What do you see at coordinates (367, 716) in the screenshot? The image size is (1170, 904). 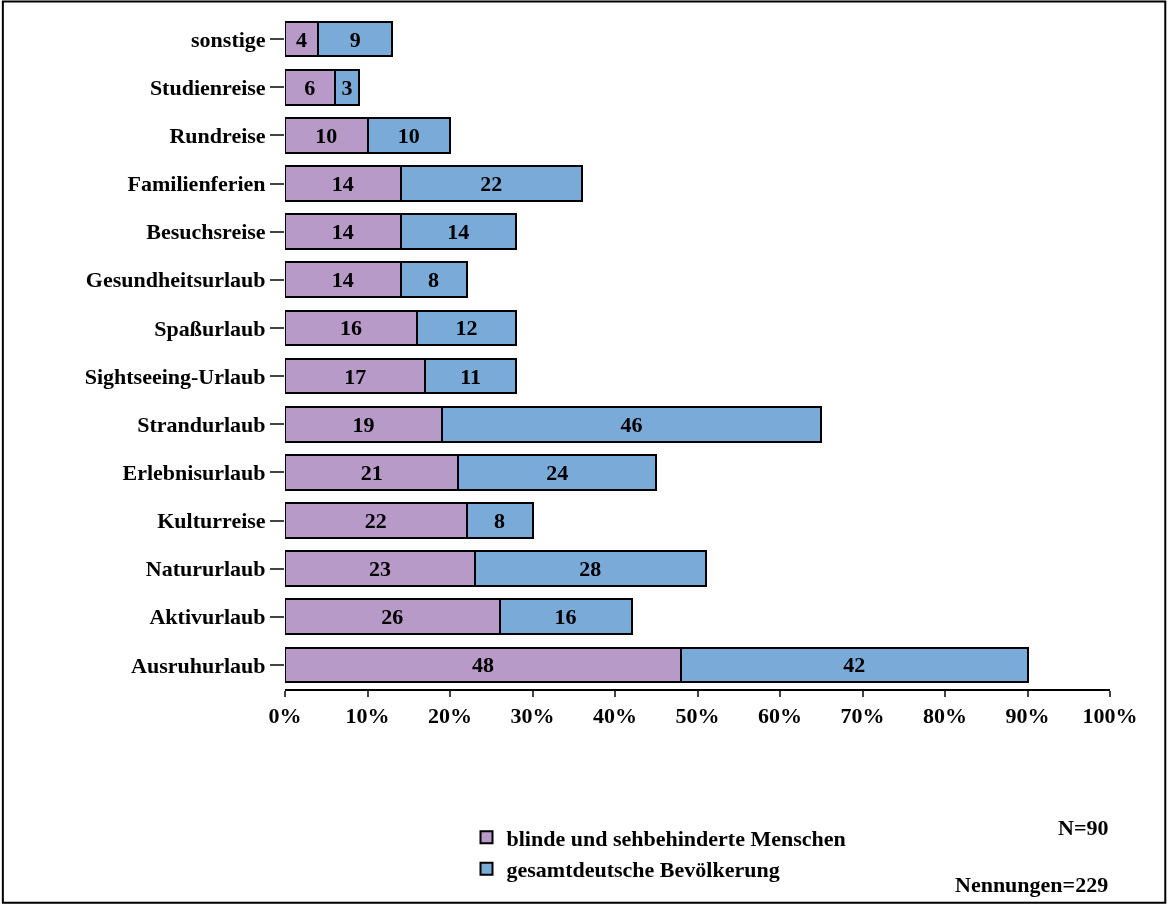 I see `x-tick-label: 10%` at bounding box center [367, 716].